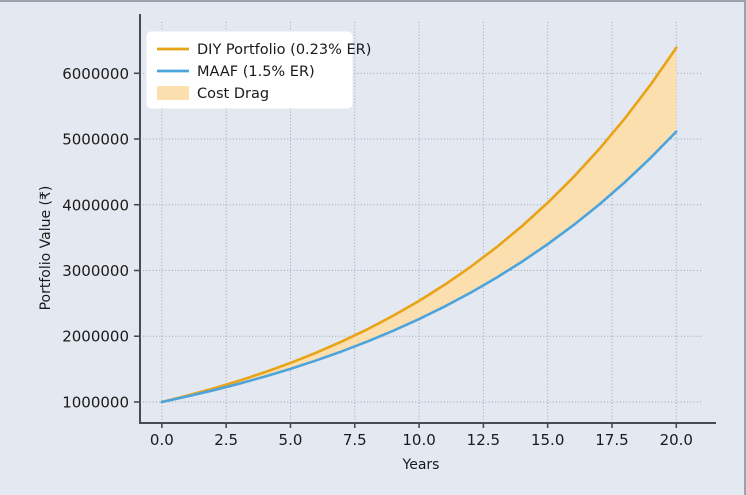  I want to click on tick-label-y: 2000000, so click(95, 337).